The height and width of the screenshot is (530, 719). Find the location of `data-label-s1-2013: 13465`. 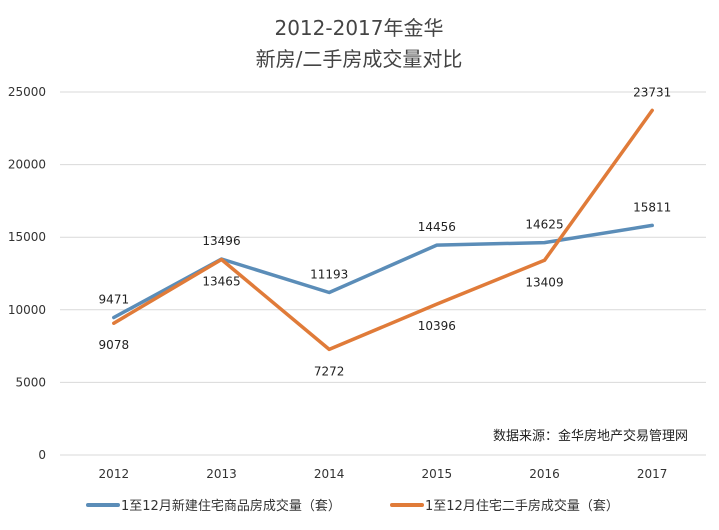

data-label-s1-2013: 13465 is located at coordinates (221, 281).